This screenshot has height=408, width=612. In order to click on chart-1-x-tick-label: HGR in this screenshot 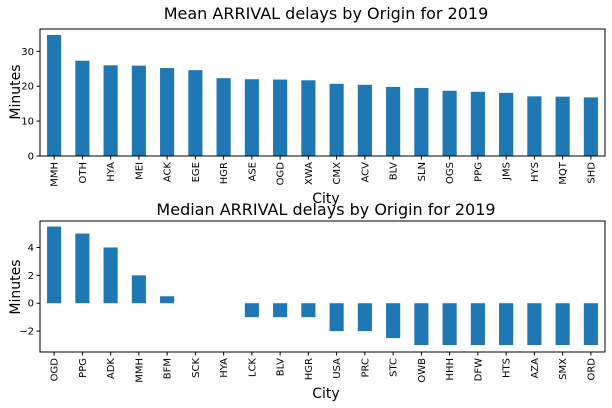, I will do `click(224, 173)`.